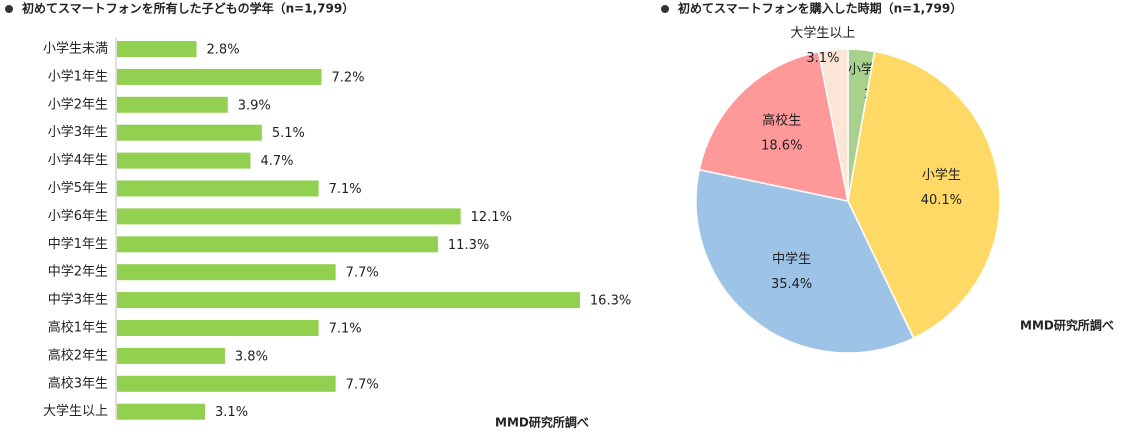  What do you see at coordinates (188, 8) in the screenshot?
I see `bar-title: 初めてスマートフォンを所有した子どもの学年（n=1,799）` at bounding box center [188, 8].